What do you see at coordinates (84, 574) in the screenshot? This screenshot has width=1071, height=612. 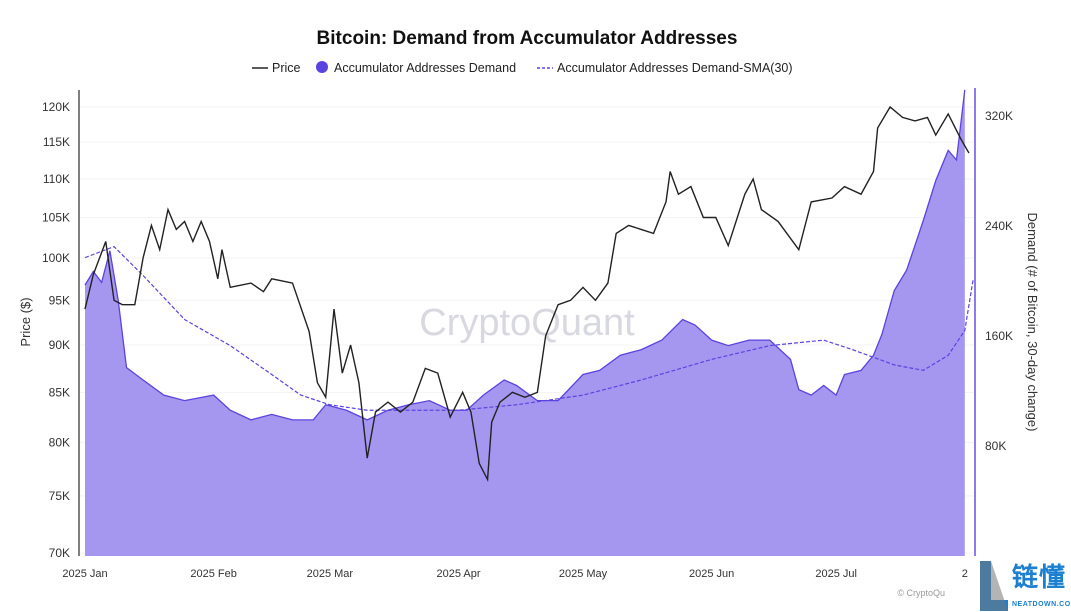 I see `x-tick: 2025 Jan` at bounding box center [84, 574].